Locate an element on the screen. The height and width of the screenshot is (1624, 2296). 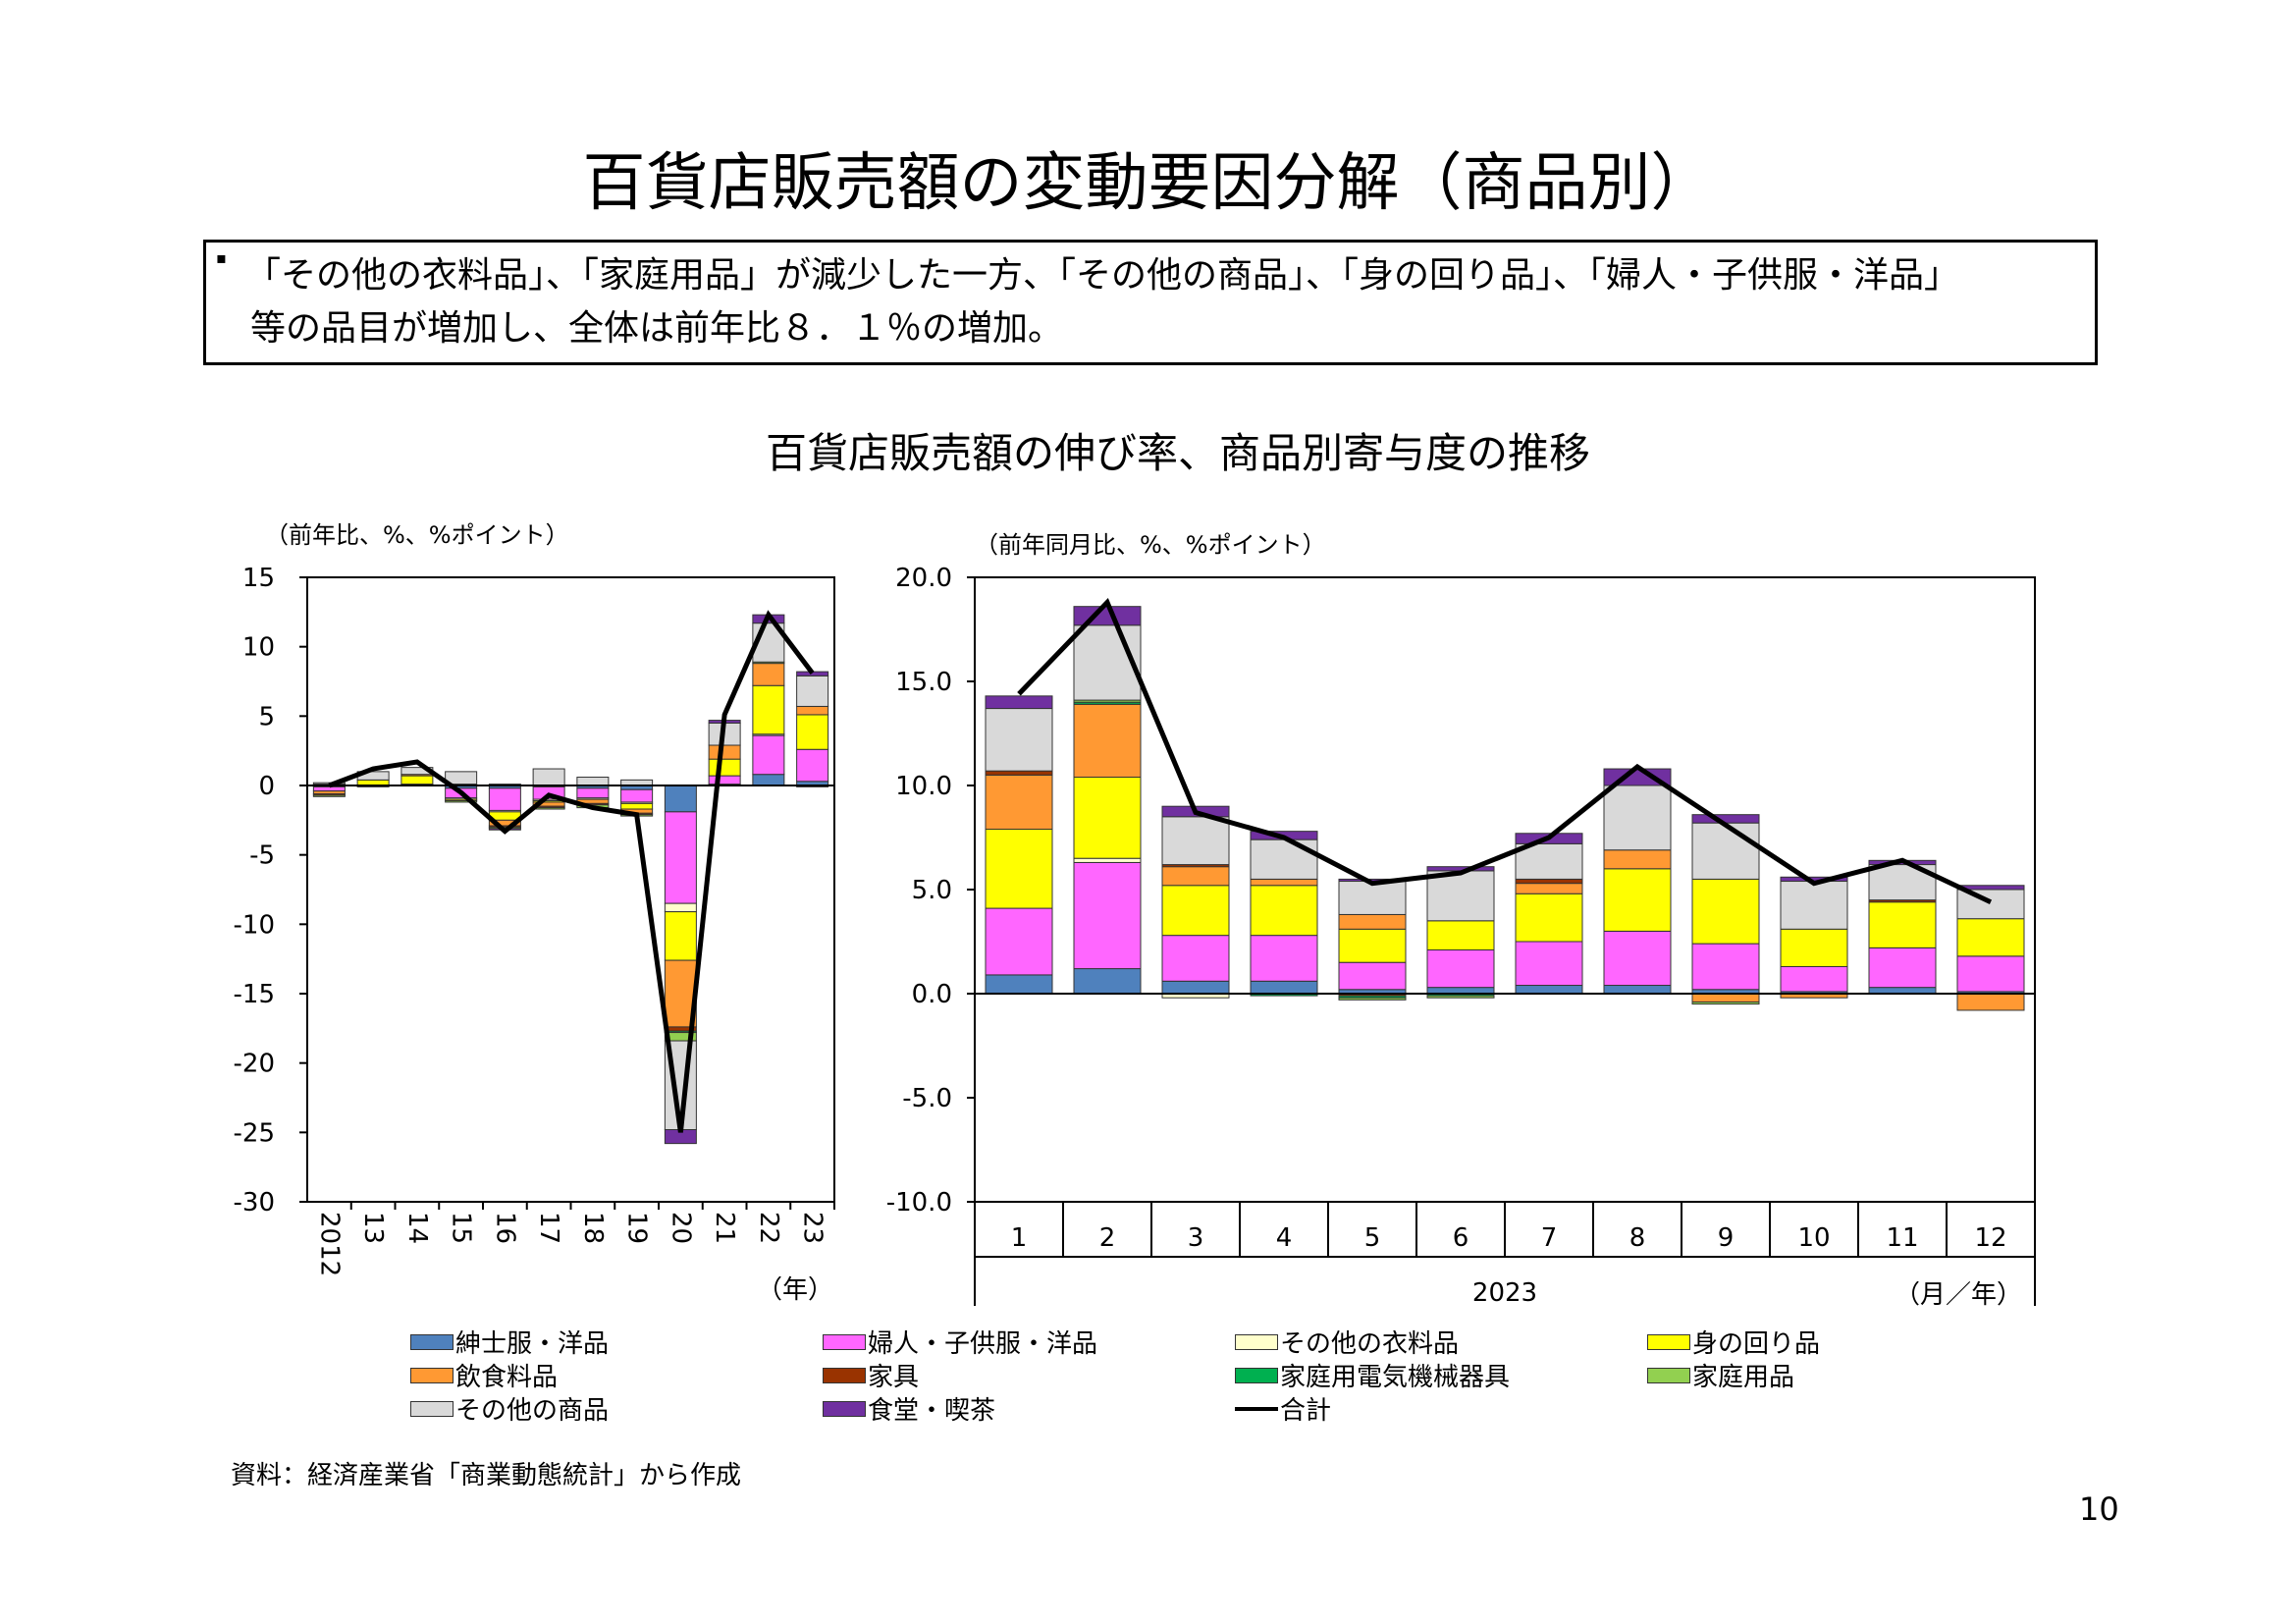
chart2-x-axis-title: （月／年） is located at coordinates (1958, 1295).